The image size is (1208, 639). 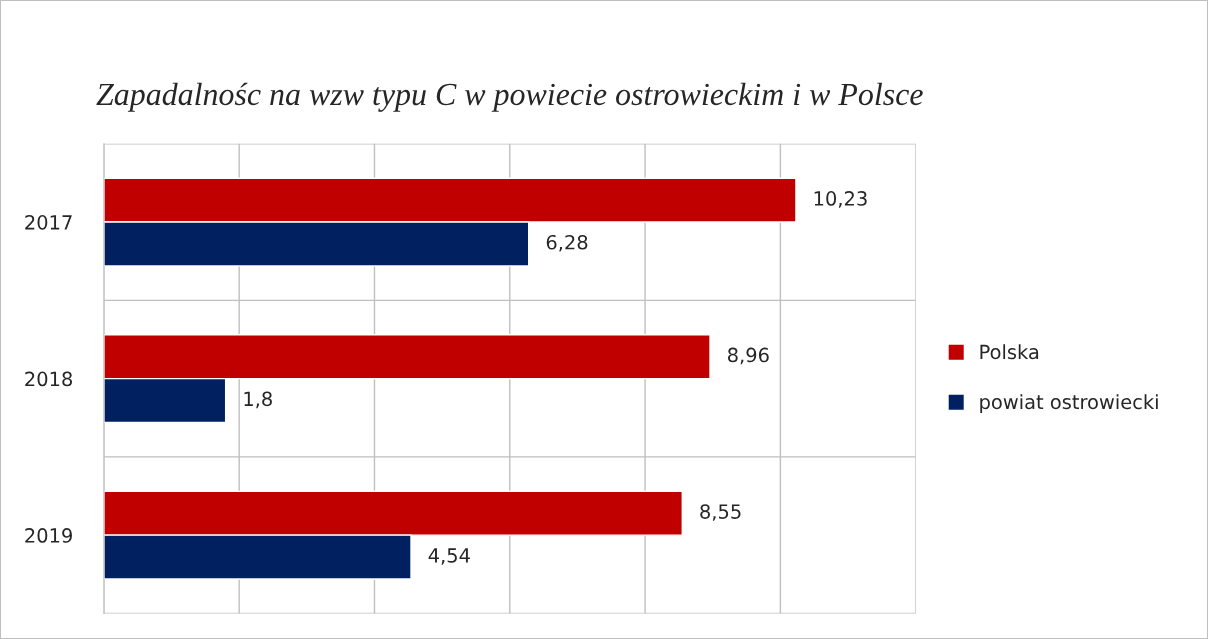 What do you see at coordinates (1009, 352) in the screenshot?
I see `legend-label: Polska` at bounding box center [1009, 352].